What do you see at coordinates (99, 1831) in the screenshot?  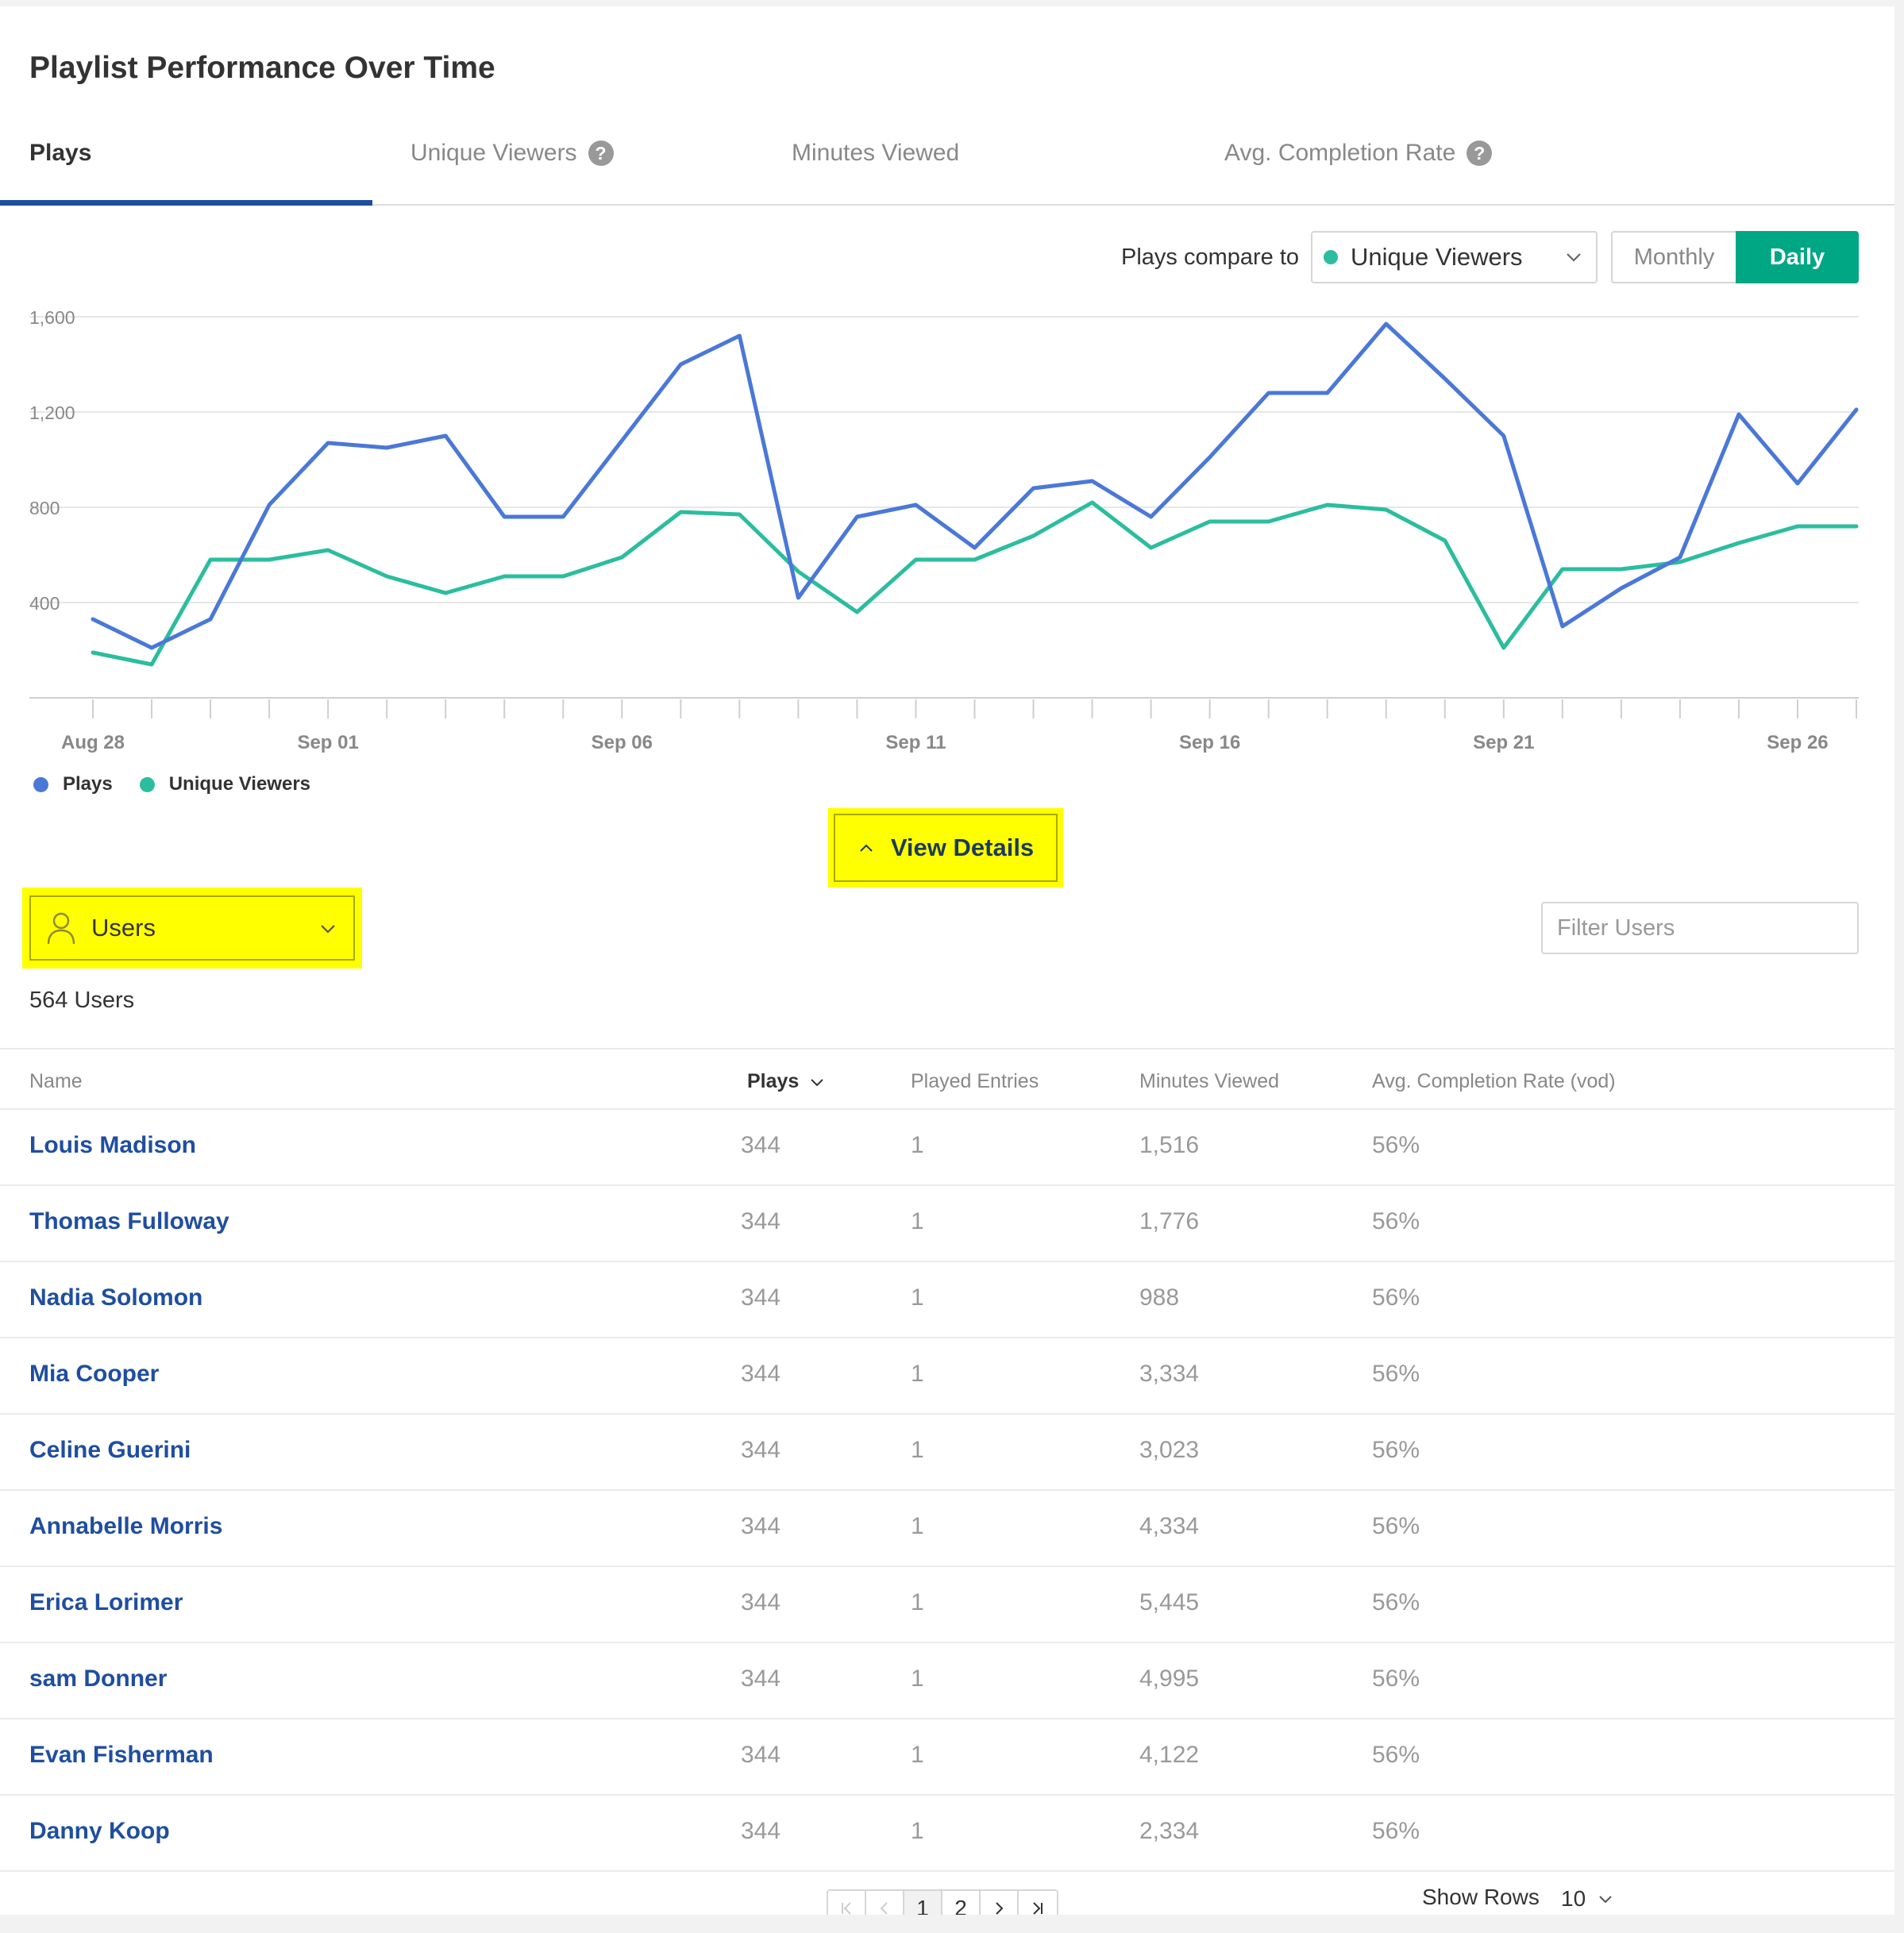 I see `user-name-link: Danny Koop` at bounding box center [99, 1831].